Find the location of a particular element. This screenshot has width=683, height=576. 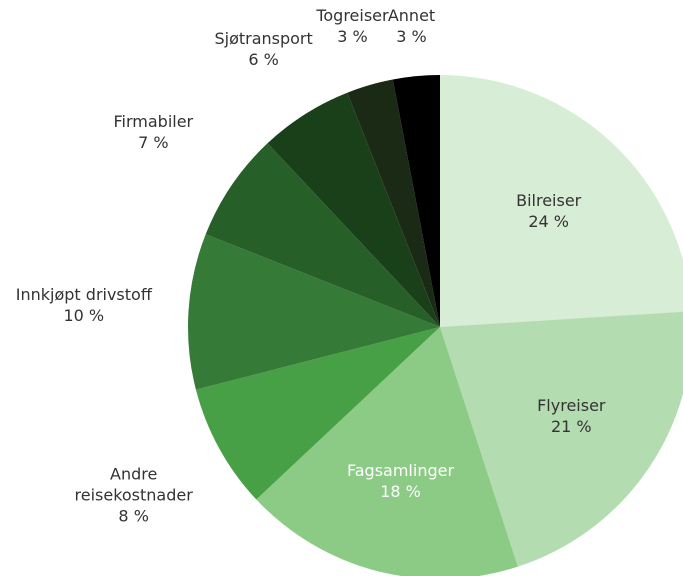

slice-label: Sjøtransport 6 % is located at coordinates (263, 49).